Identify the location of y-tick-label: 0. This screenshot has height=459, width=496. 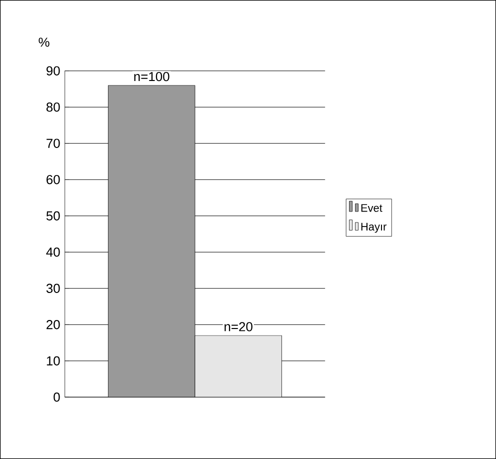
(57, 397).